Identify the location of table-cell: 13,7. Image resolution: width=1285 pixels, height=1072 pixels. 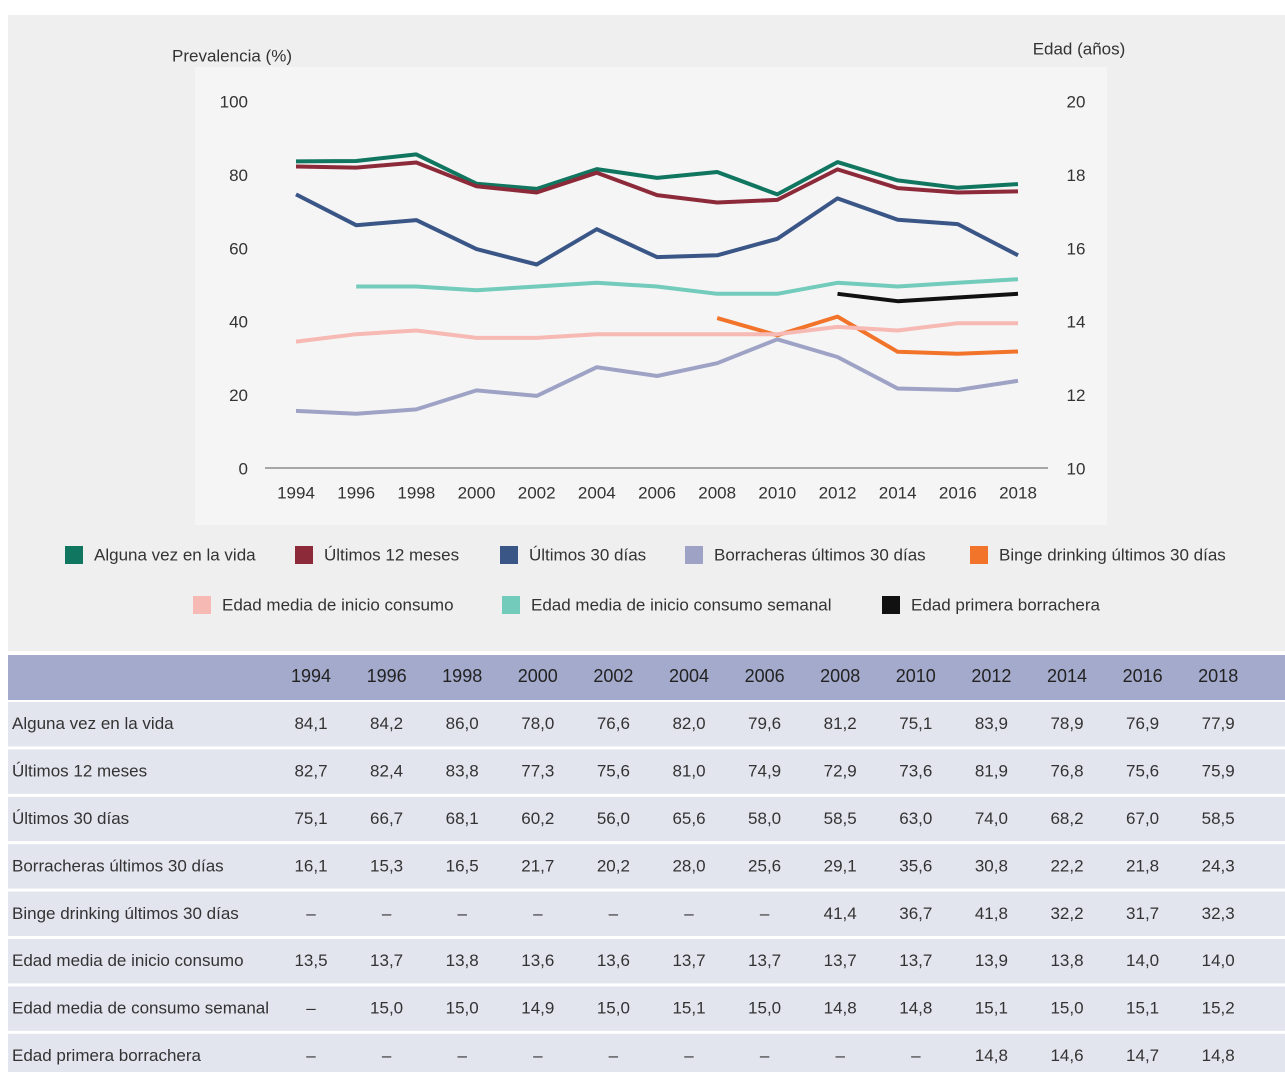
(840, 960).